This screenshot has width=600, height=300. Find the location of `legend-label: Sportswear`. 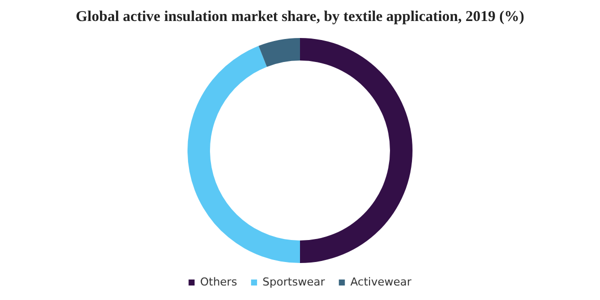

legend-label: Sportswear is located at coordinates (294, 281).